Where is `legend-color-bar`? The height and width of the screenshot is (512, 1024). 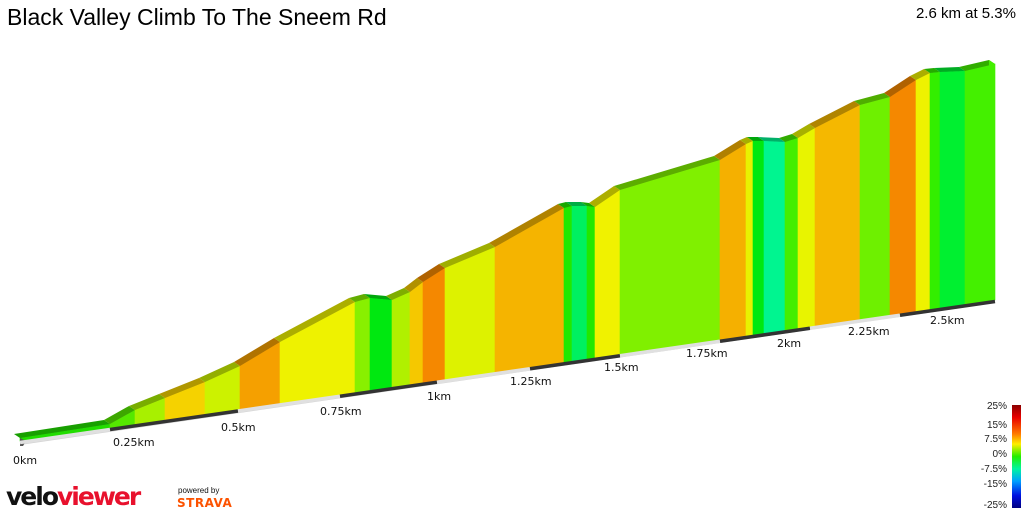 legend-color-bar is located at coordinates (1016, 456).